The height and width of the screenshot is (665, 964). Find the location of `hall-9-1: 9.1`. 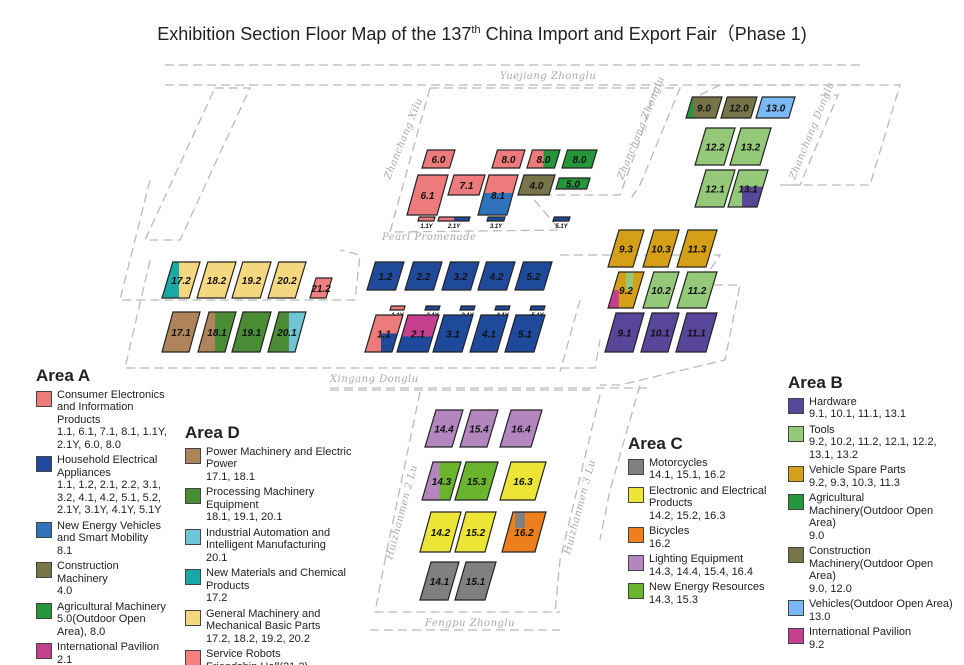

hall-9-1: 9.1 is located at coordinates (624, 332).